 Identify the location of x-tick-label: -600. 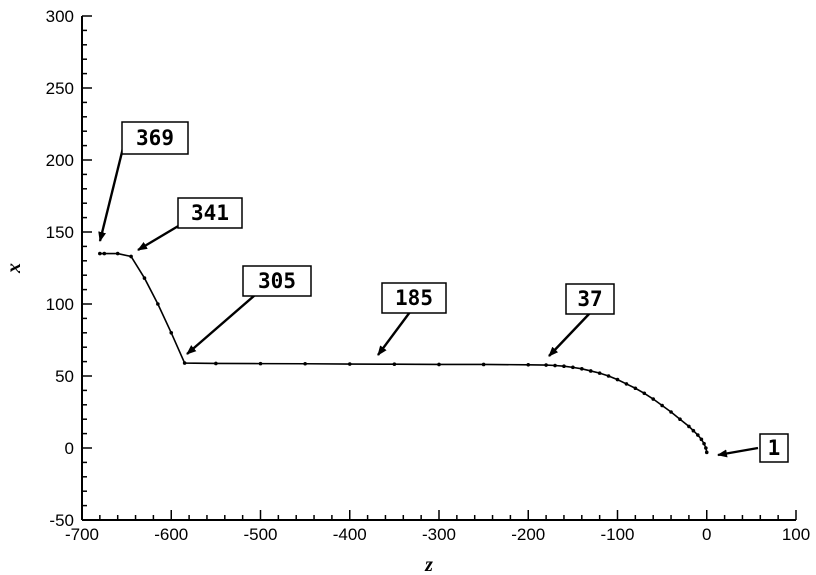
(171, 534).